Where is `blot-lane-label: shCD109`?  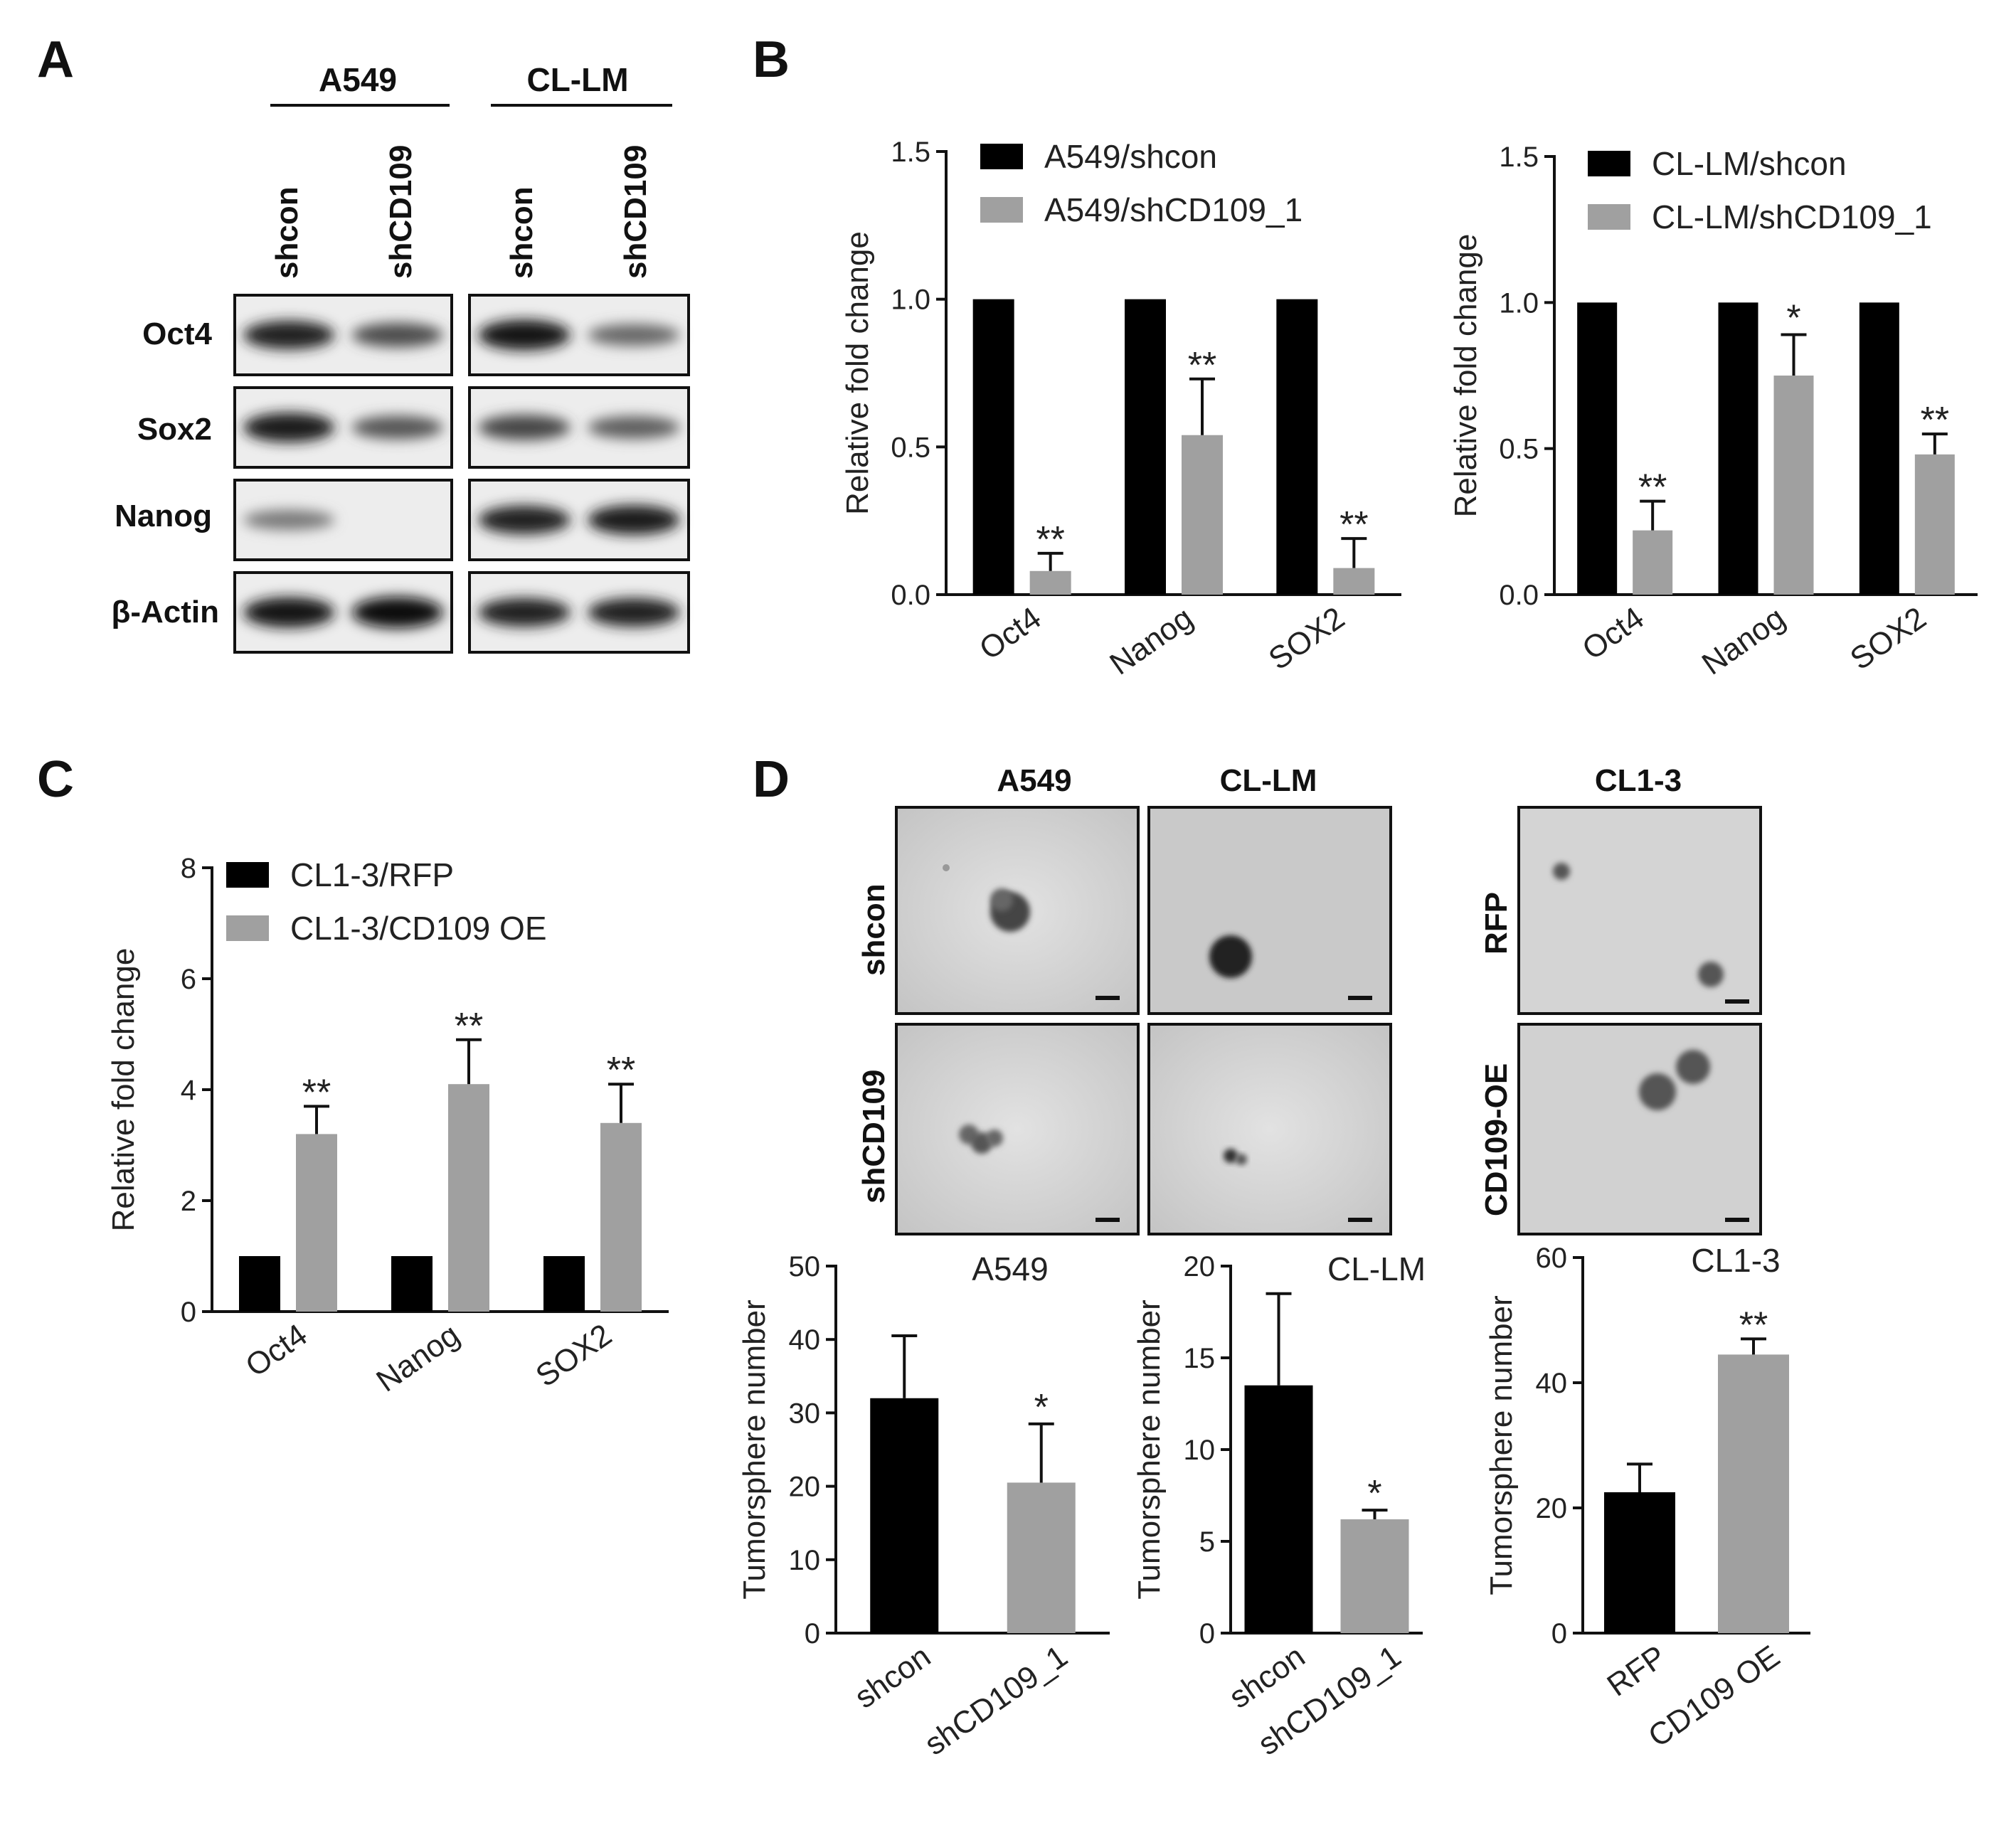 blot-lane-label: shCD109 is located at coordinates (635, 212).